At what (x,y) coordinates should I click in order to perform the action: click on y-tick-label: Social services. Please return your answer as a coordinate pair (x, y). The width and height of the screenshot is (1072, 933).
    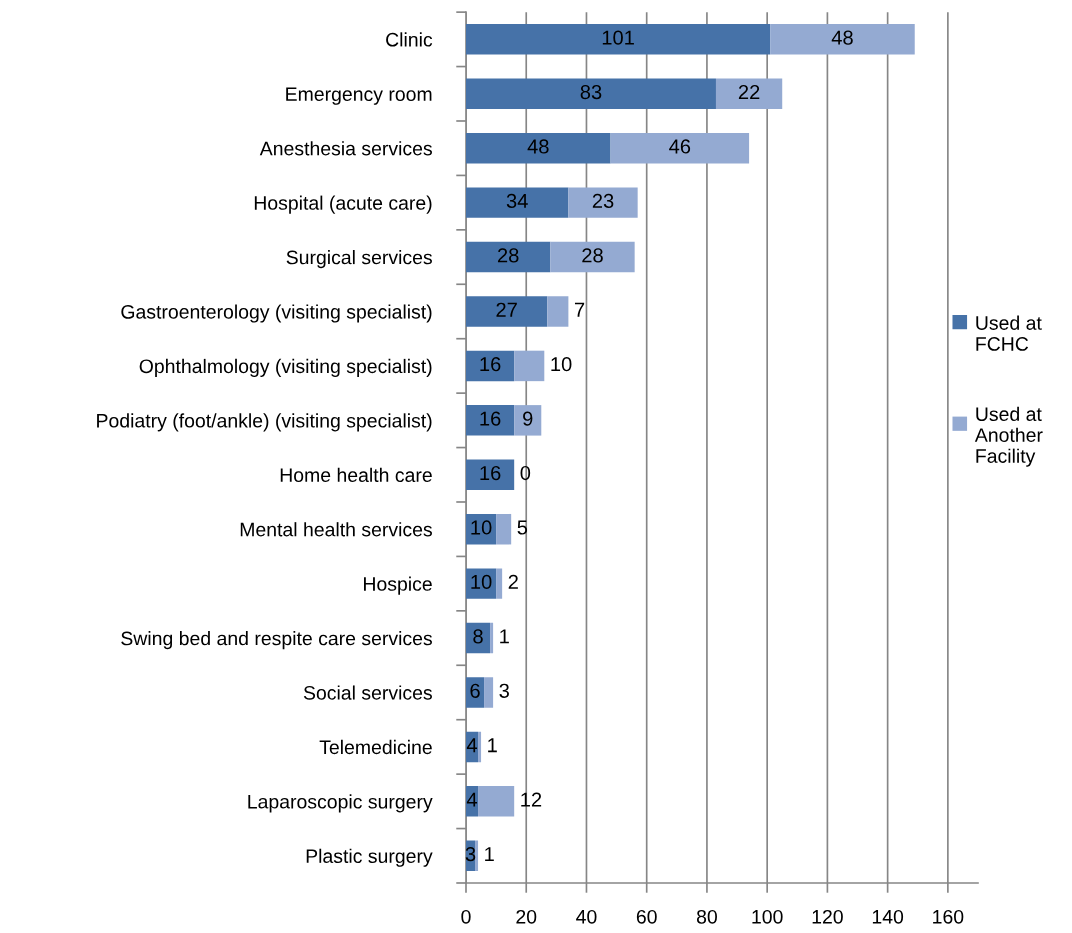
    Looking at the image, I should click on (367, 692).